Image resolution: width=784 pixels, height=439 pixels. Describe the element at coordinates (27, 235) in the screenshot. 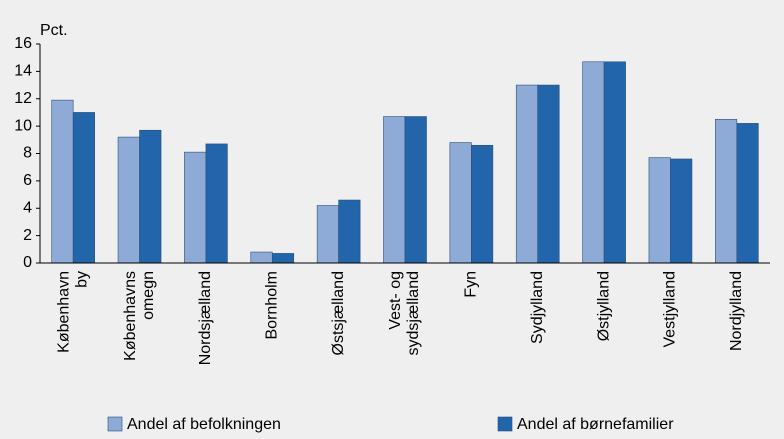

I see `y-tick-label: 2` at that location.